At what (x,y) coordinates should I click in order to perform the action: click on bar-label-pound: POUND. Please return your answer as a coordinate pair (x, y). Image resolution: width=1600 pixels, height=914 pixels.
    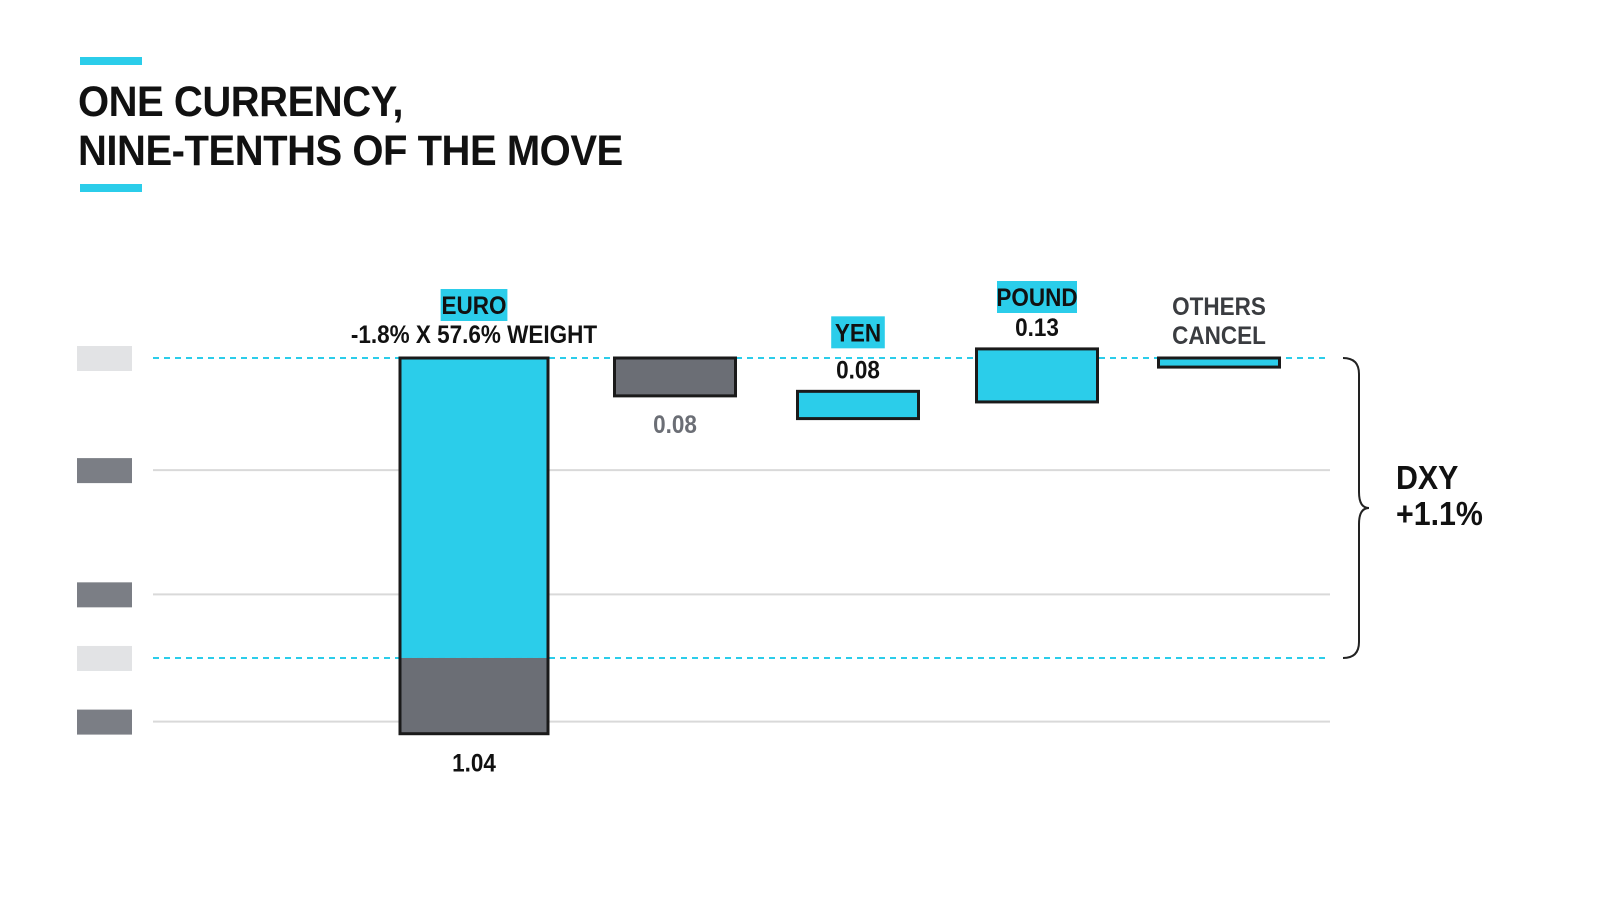
    Looking at the image, I should click on (1036, 298).